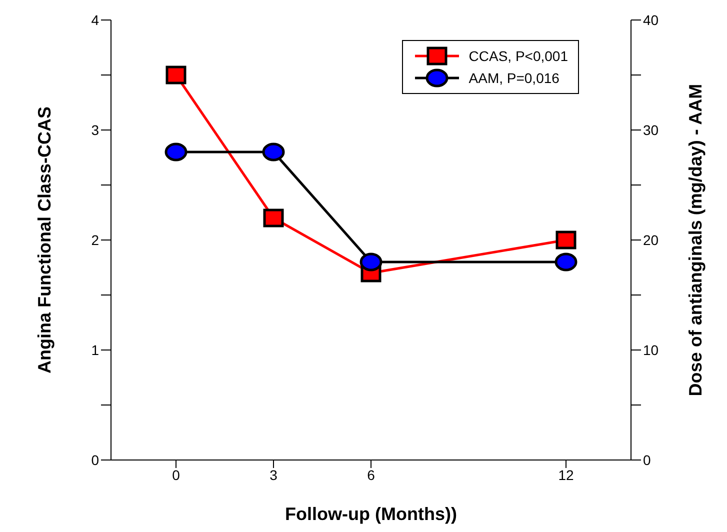  I want to click on y2-tick-label: 10, so click(651, 350).